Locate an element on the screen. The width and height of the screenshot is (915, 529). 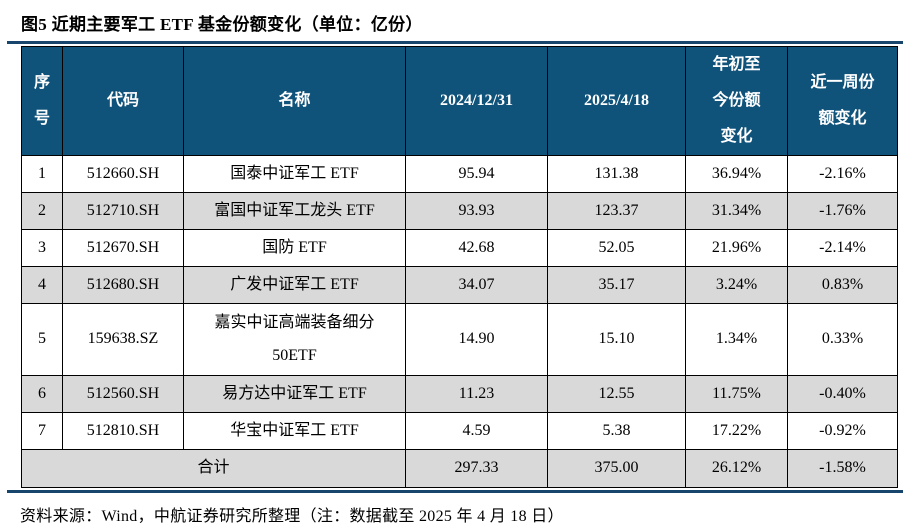
cell-code: 512560.SH is located at coordinates (123, 394).